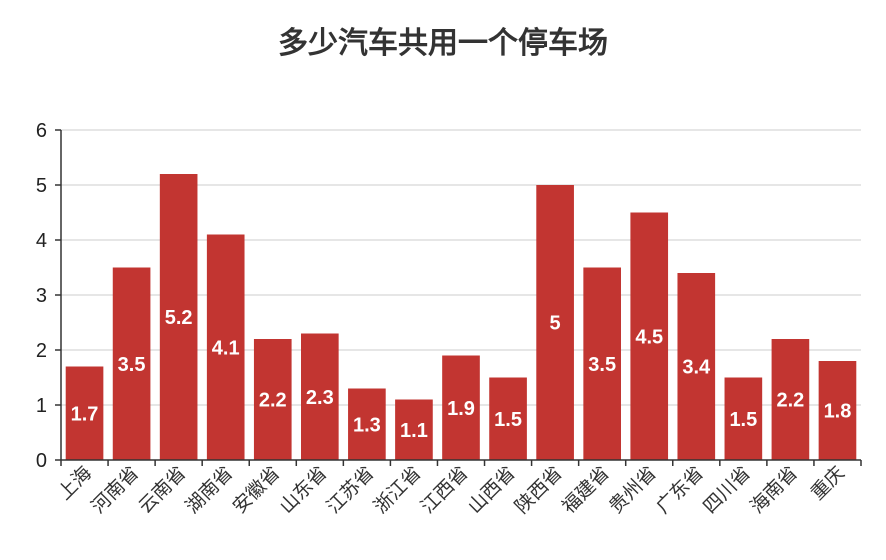 The height and width of the screenshot is (560, 886). I want to click on x-category-label: 上海, so click(75, 483).